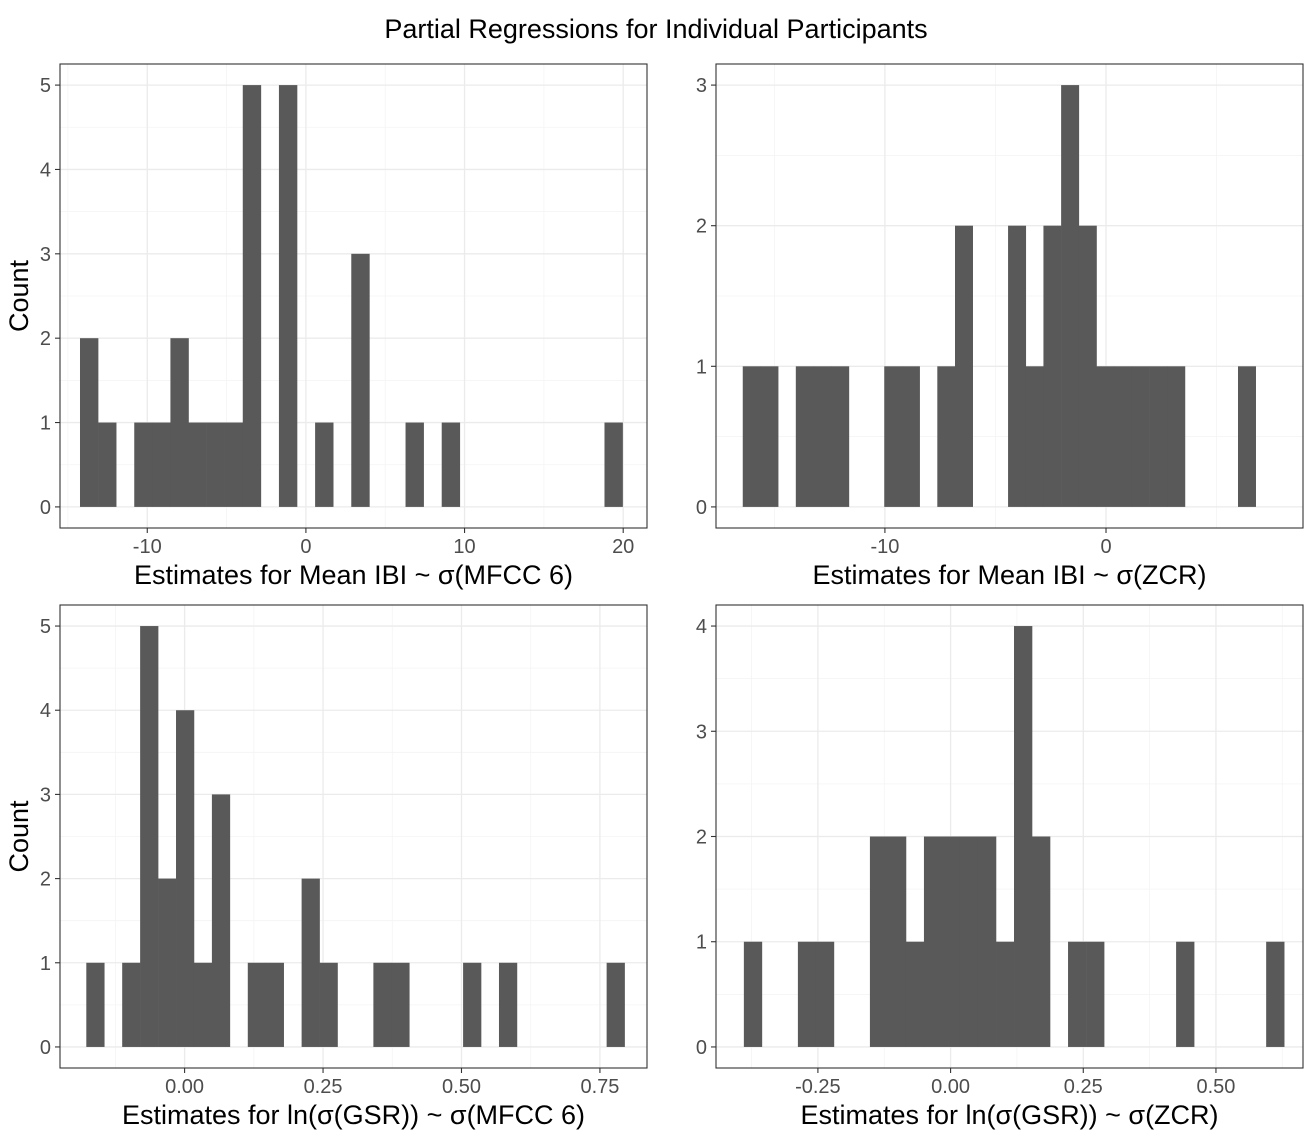 The width and height of the screenshot is (1312, 1137). I want to click on x-tick-label: 0.50, so click(1215, 1087).